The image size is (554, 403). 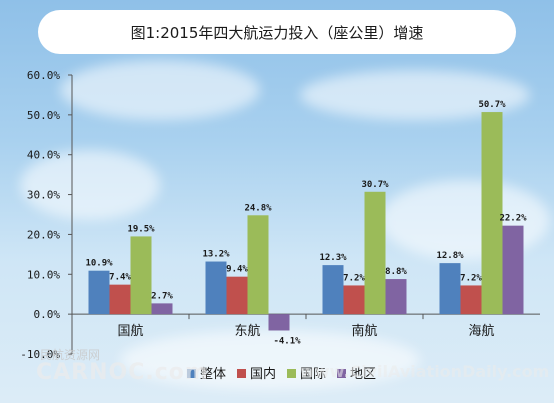 I want to click on bar-国内-东航, so click(x=237, y=295).